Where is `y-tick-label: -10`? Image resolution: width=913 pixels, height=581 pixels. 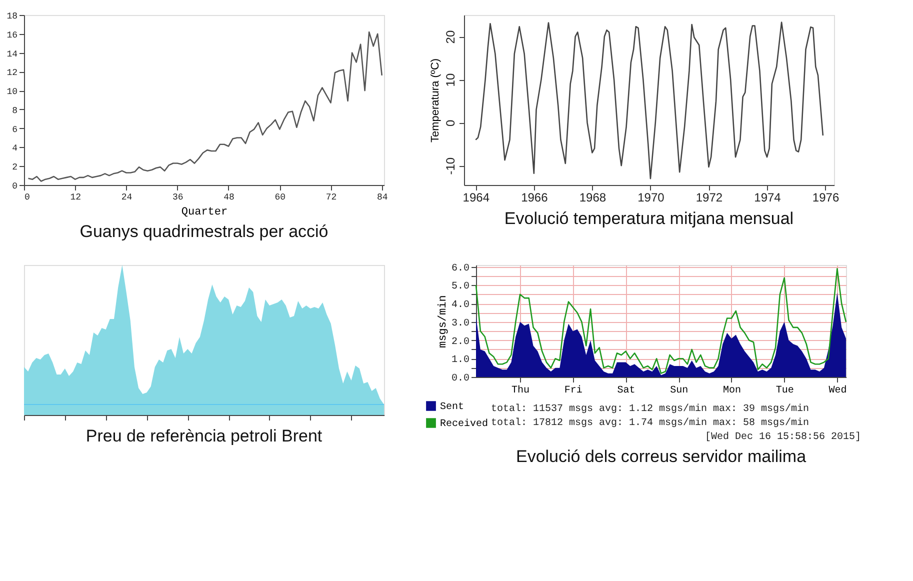
y-tick-label: -10 is located at coordinates (451, 166).